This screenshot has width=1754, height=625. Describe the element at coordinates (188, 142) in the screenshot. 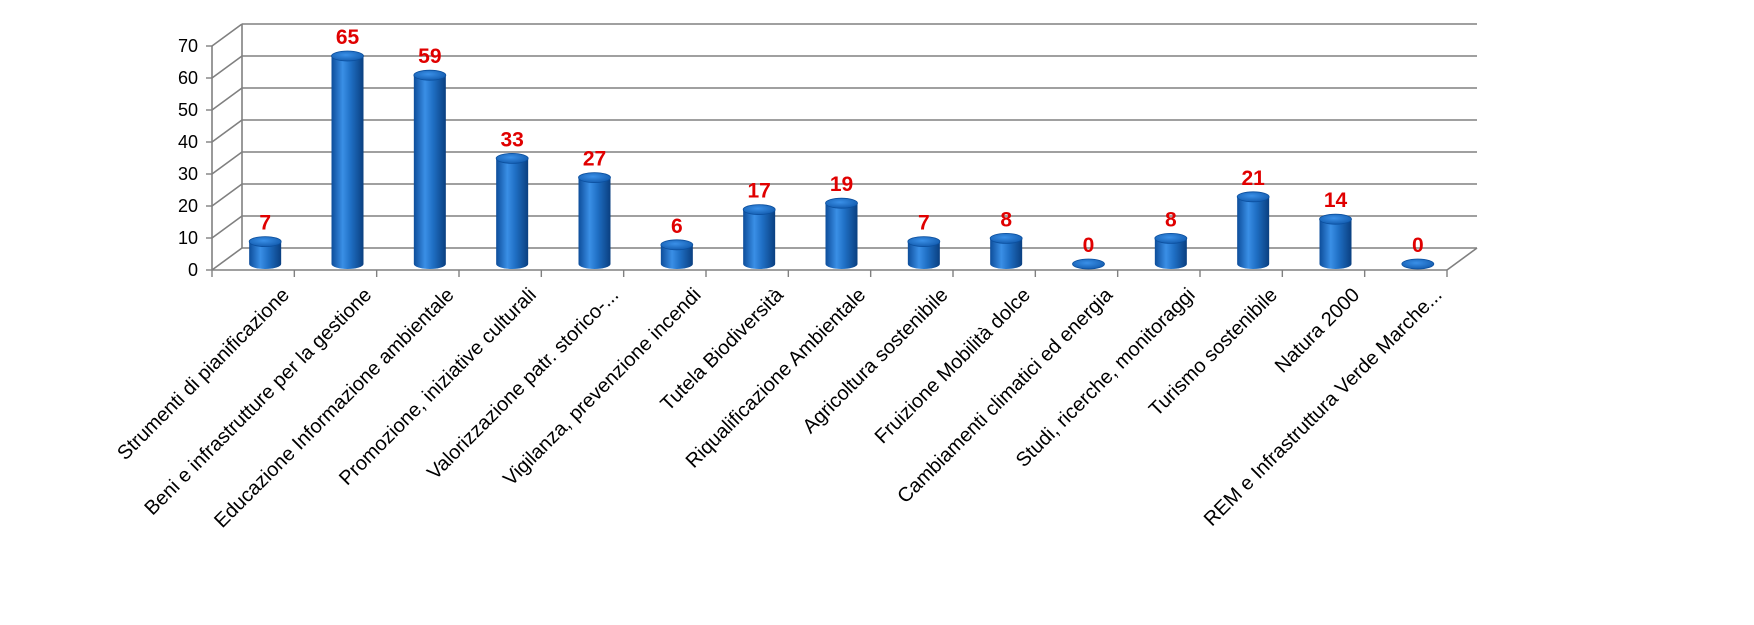

I see `y-tick-label: 40` at that location.